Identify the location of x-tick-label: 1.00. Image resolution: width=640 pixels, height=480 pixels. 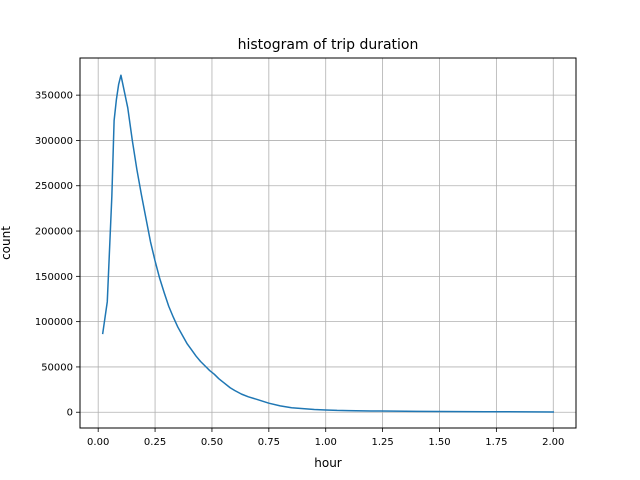
(326, 442).